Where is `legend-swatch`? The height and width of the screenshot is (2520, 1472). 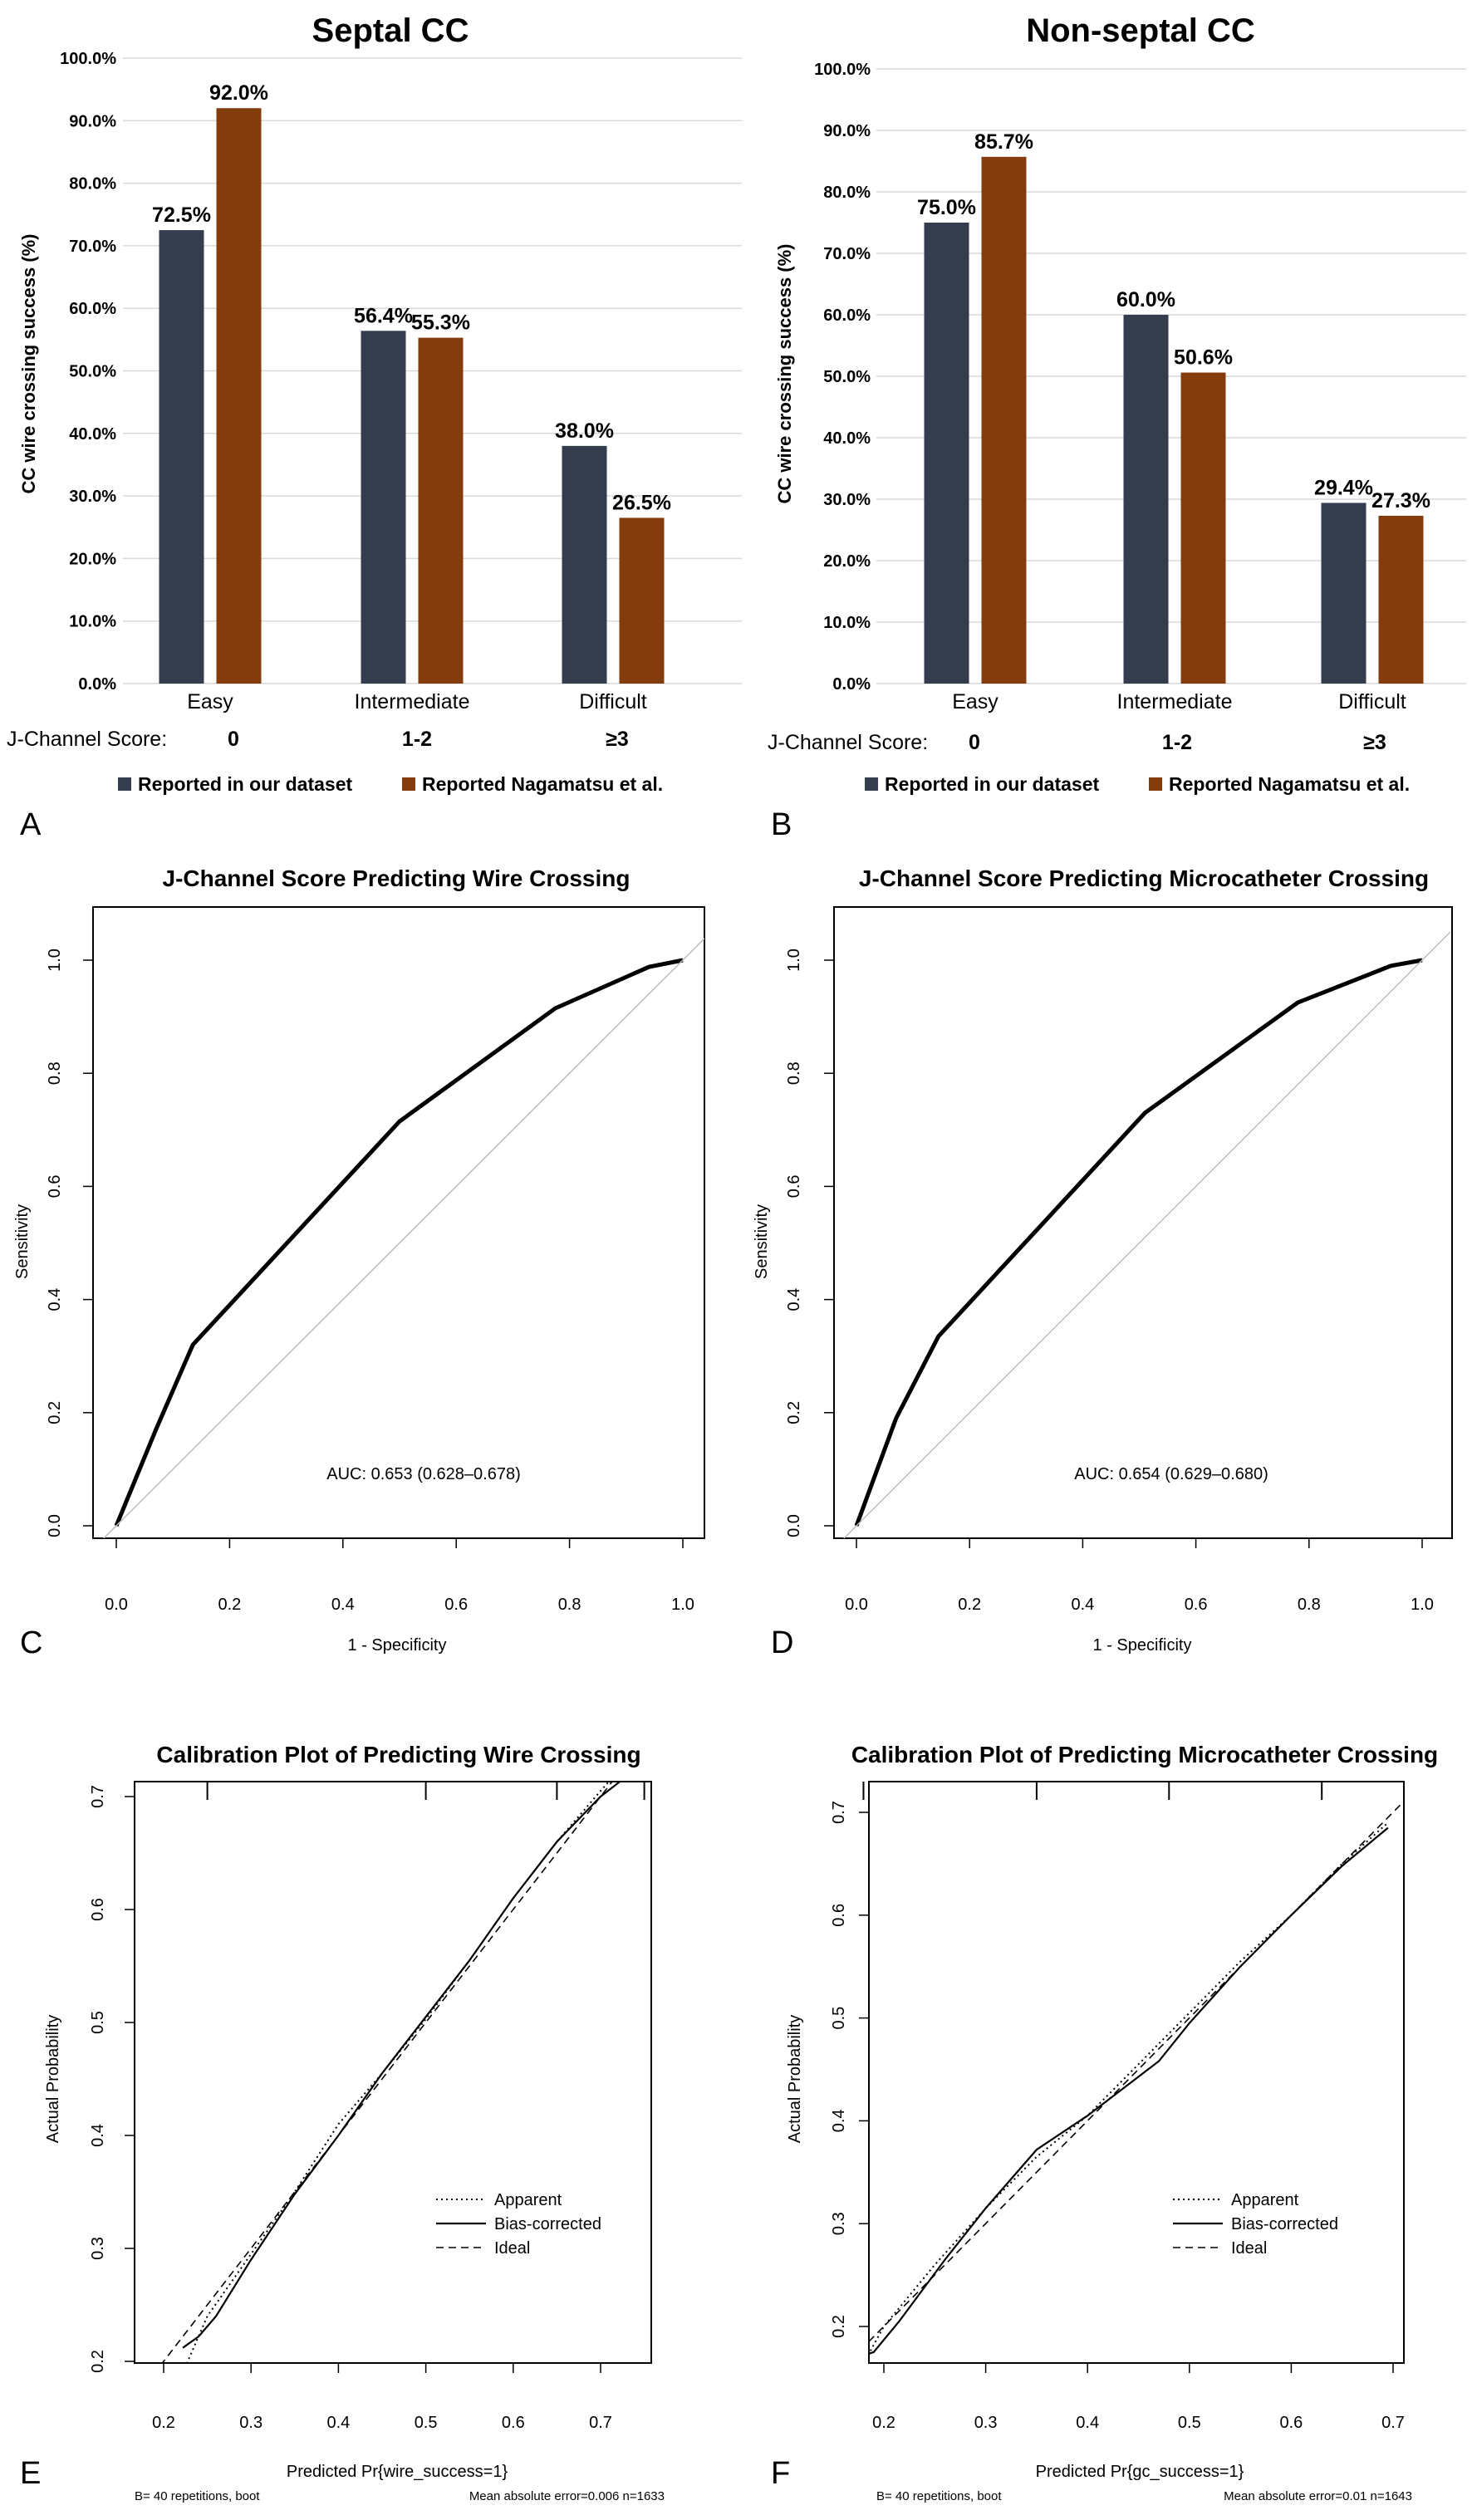 legend-swatch is located at coordinates (408, 784).